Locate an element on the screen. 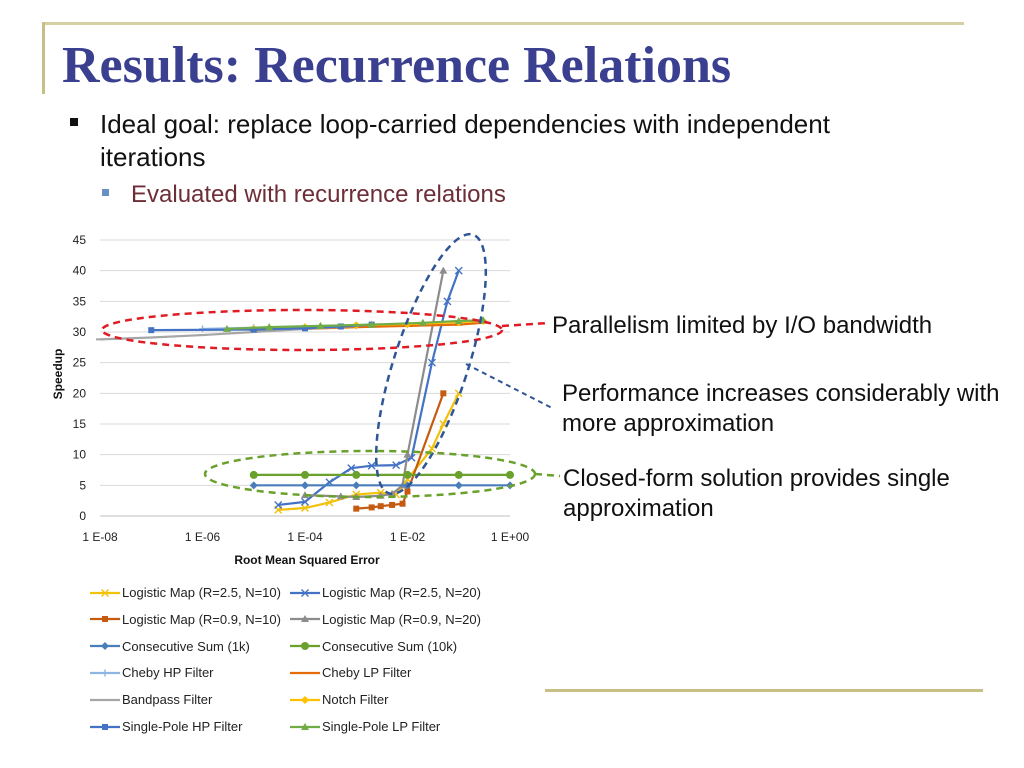 The height and width of the screenshot is (768, 1024). y-tick-label: 45 is located at coordinates (80, 240).